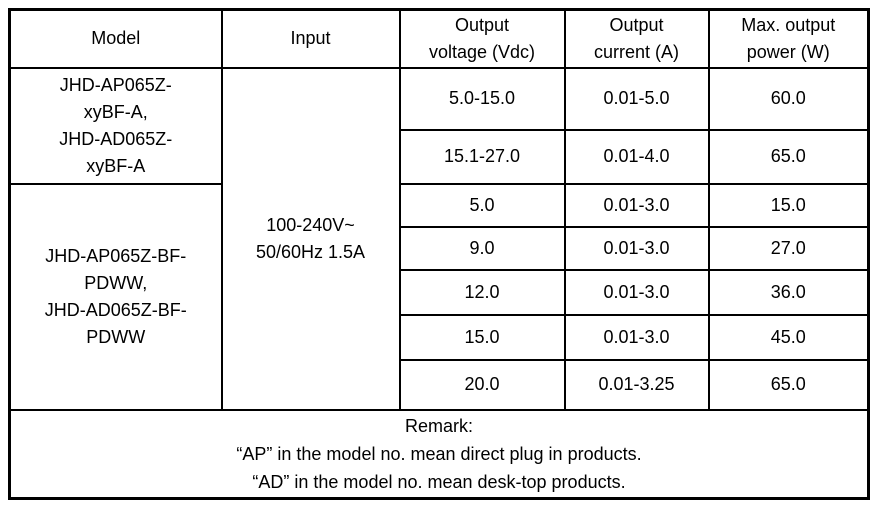 Image resolution: width=875 pixels, height=505 pixels. What do you see at coordinates (788, 38) in the screenshot?
I see `col-header-max-output-power: Max. output power (W)` at bounding box center [788, 38].